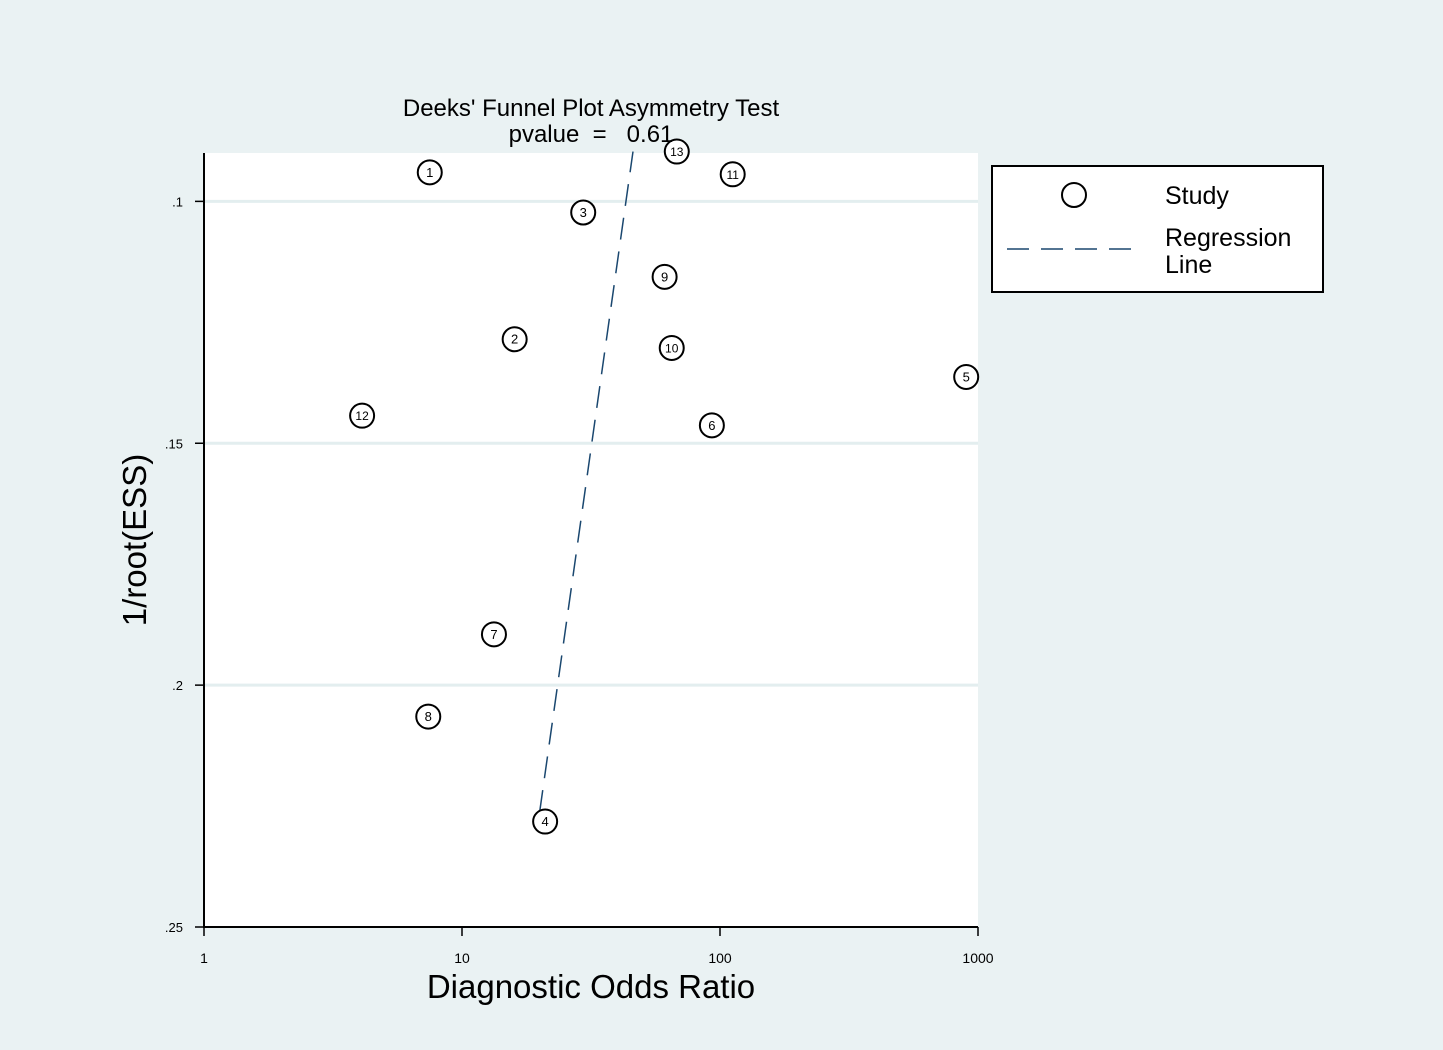  I want to click on x-tick-label-0: 1, so click(204, 958).